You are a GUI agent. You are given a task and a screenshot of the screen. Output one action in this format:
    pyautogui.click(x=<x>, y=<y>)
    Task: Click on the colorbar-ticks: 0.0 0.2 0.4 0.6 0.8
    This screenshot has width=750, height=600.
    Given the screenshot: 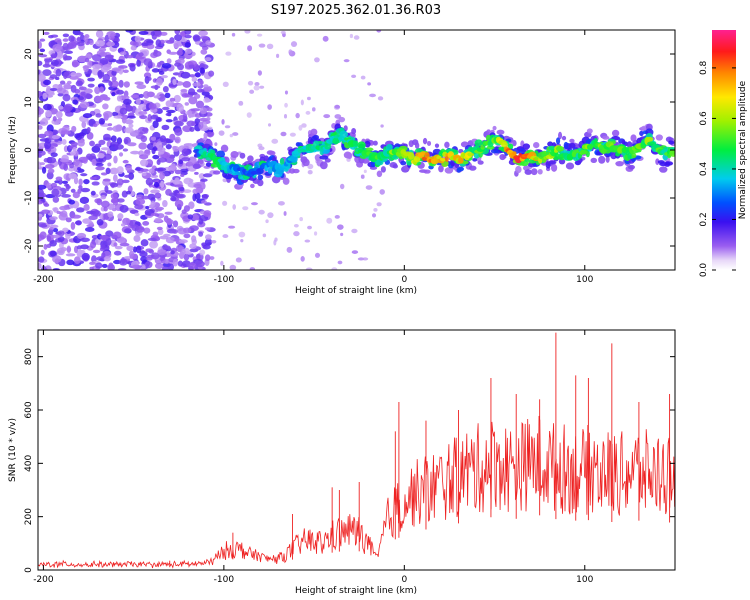 What is the action you would take?
    pyautogui.click(x=717, y=168)
    